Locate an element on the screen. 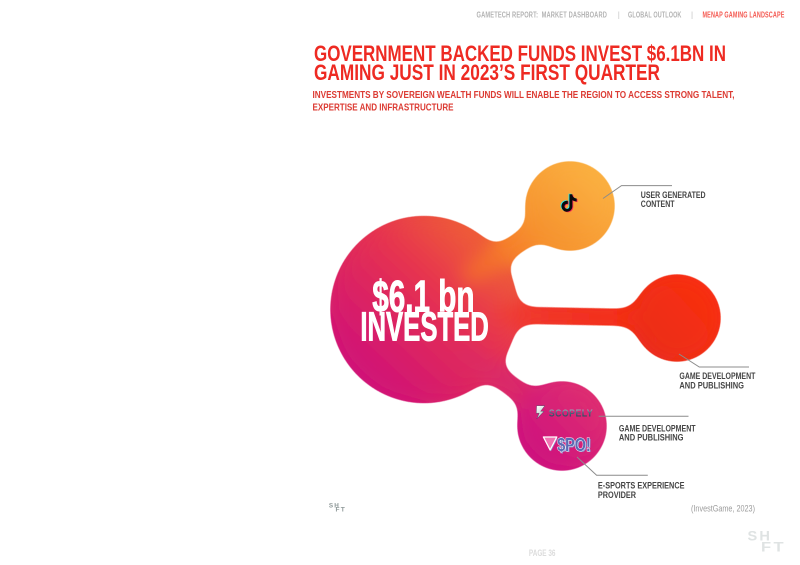  vspo-logo: $PO! $PO! is located at coordinates (567, 445).